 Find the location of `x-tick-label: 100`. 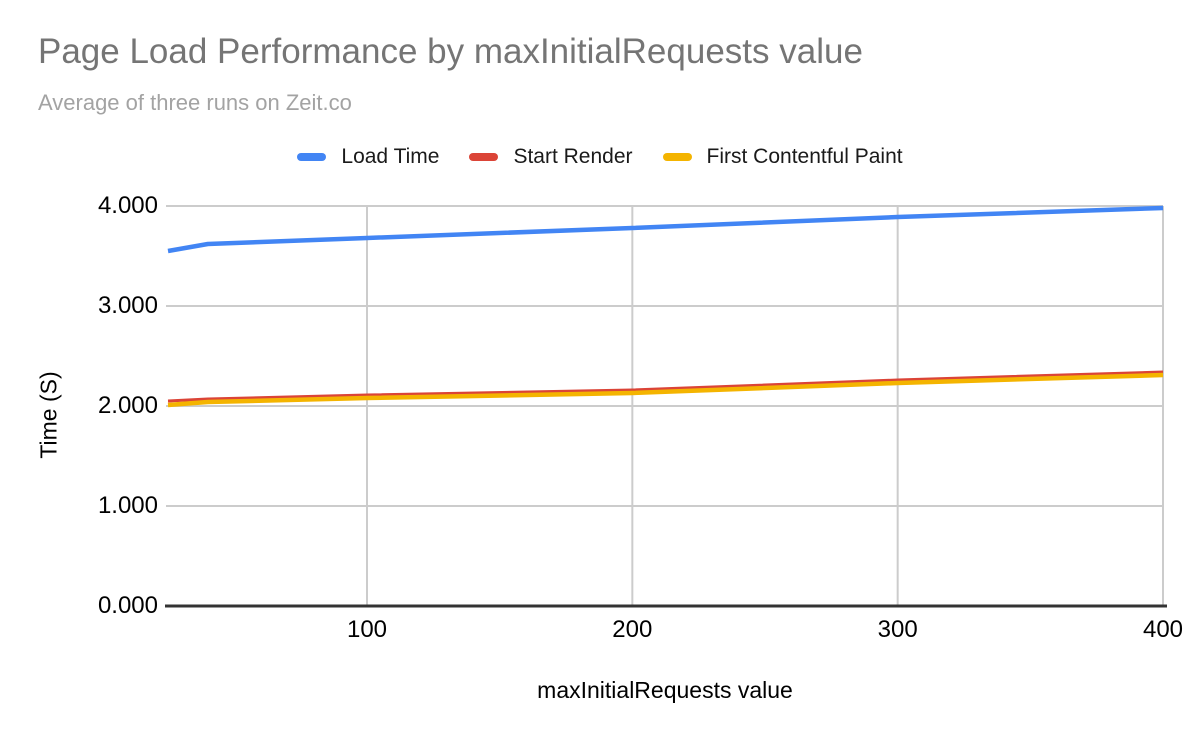

x-tick-label: 100 is located at coordinates (367, 629).